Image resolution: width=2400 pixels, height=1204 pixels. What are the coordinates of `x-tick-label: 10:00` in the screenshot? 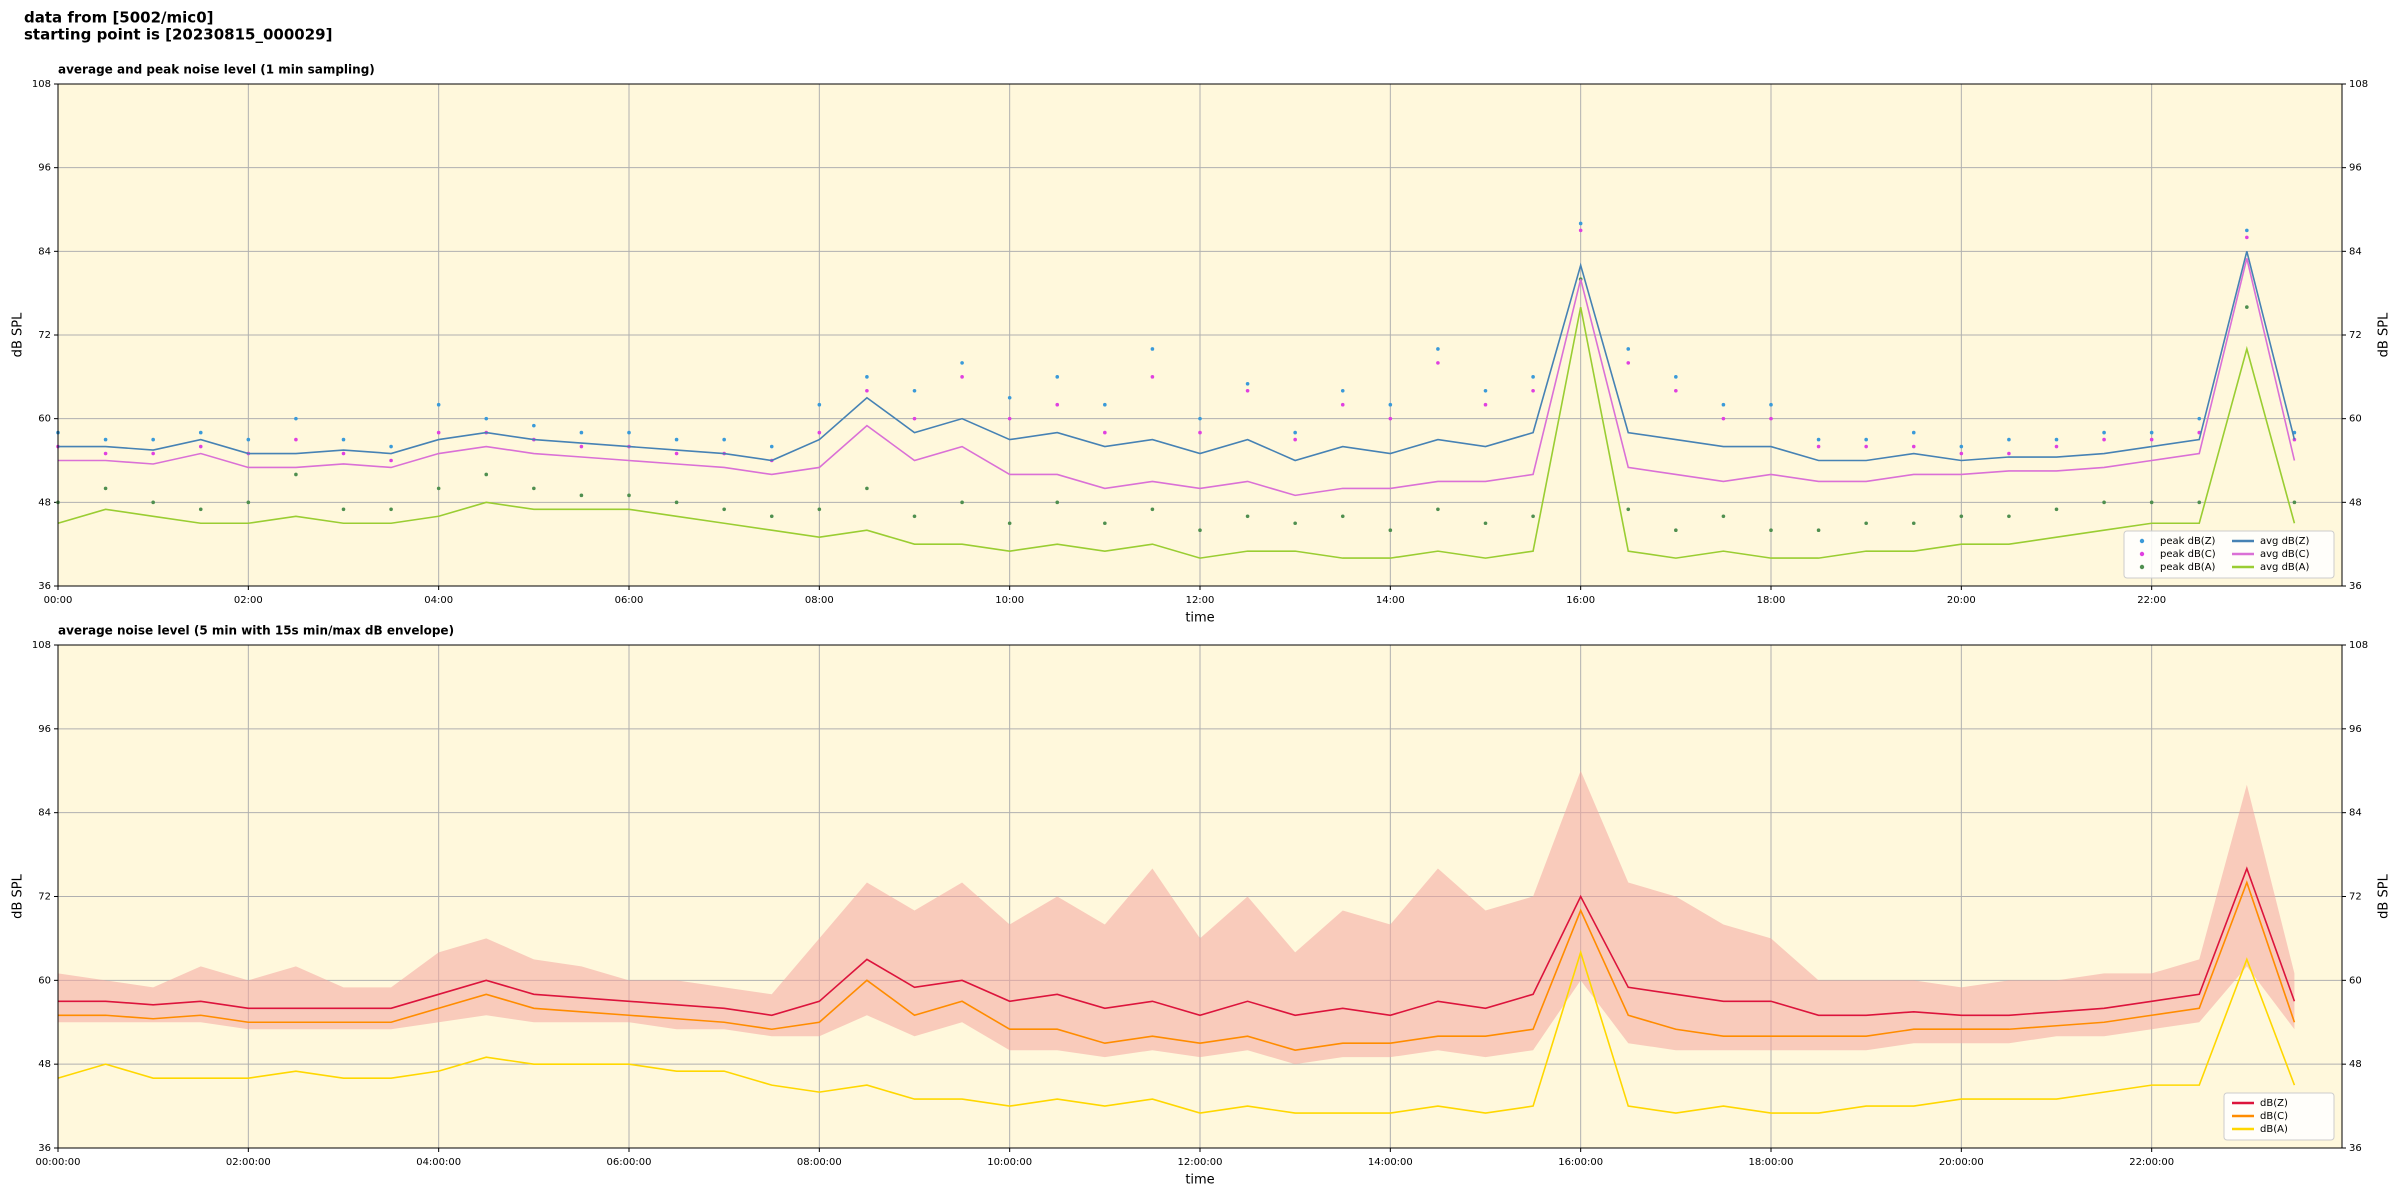 It's located at (1009, 600).